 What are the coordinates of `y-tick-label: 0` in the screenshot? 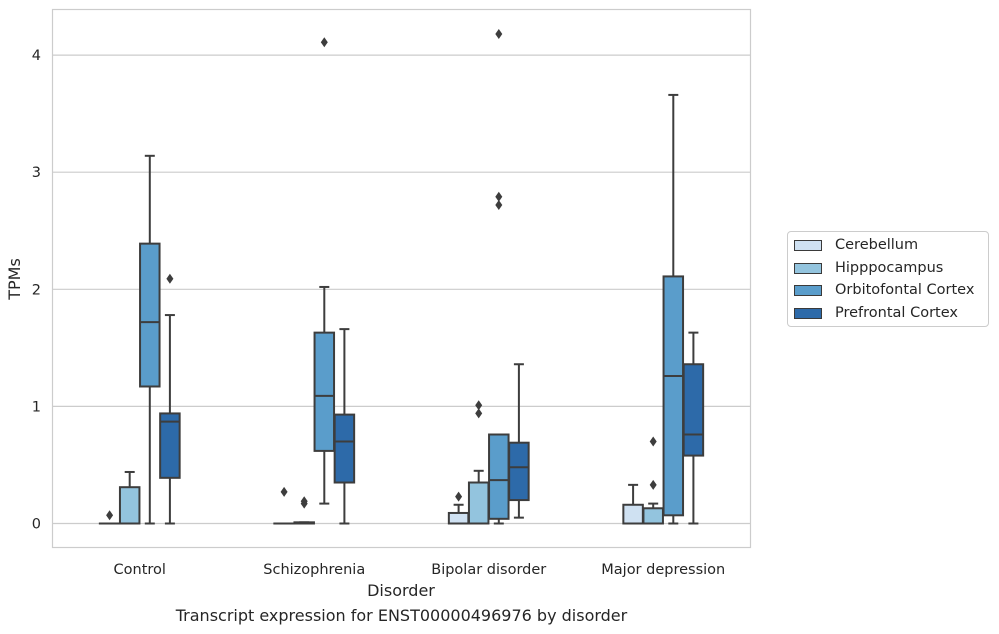 It's located at (36, 525).